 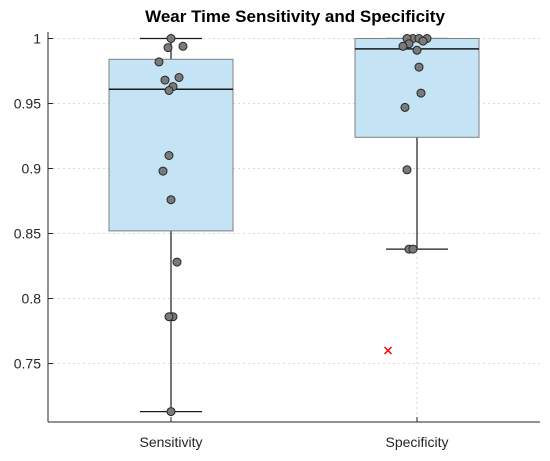 I want to click on y-tick-label: 0.85, so click(x=27, y=234).